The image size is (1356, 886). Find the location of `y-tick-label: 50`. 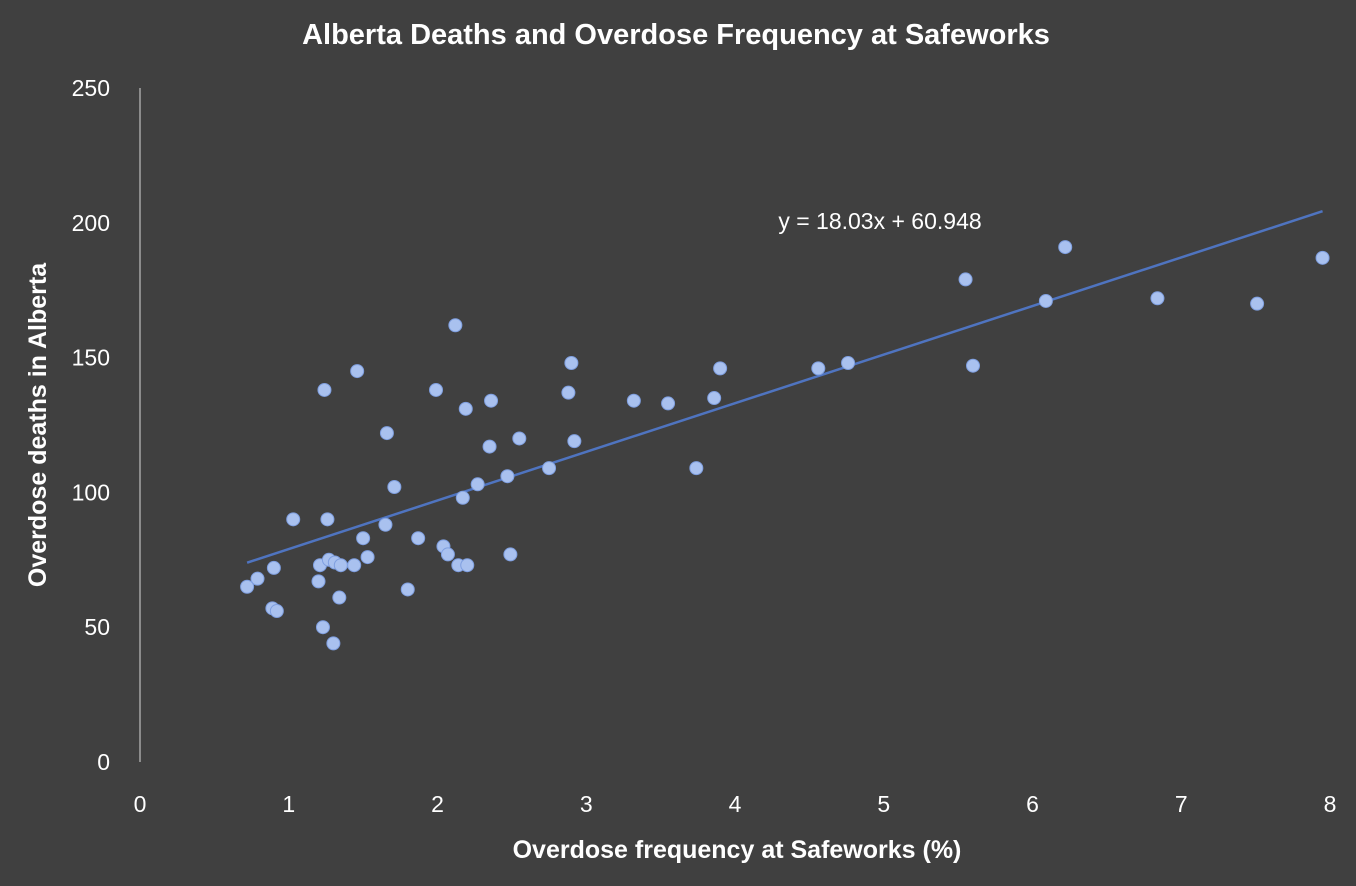

y-tick-label: 50 is located at coordinates (97, 627).